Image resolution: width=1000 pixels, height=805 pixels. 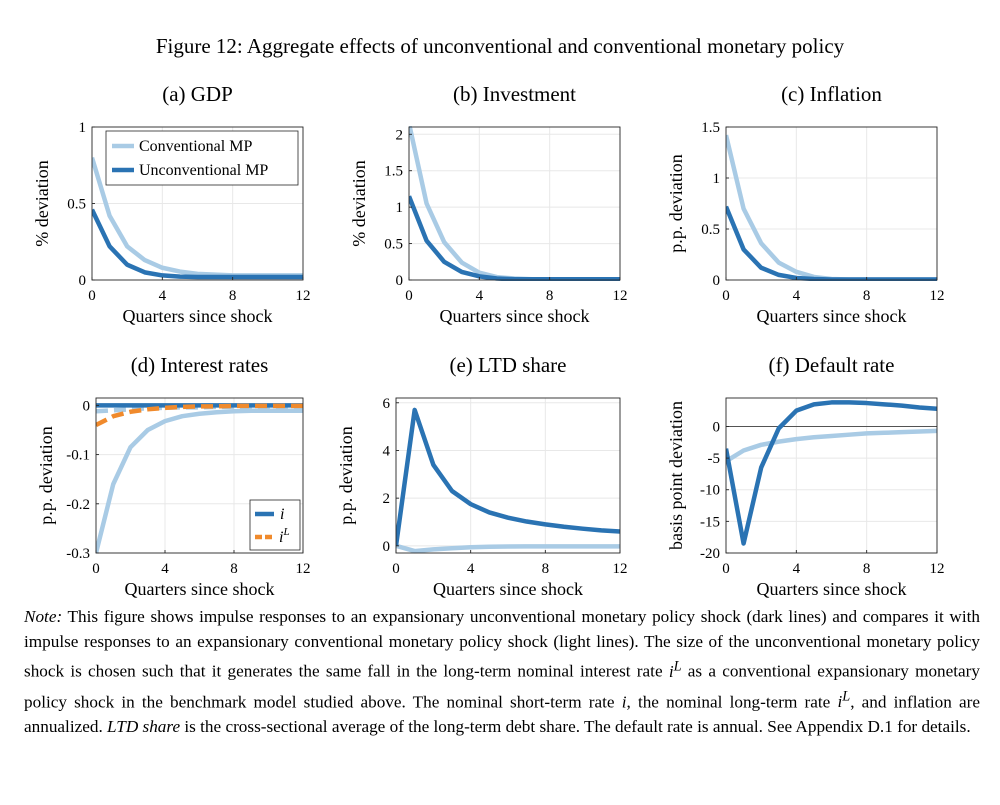 I want to click on chart-2-axes-frame, so click(x=831, y=203).